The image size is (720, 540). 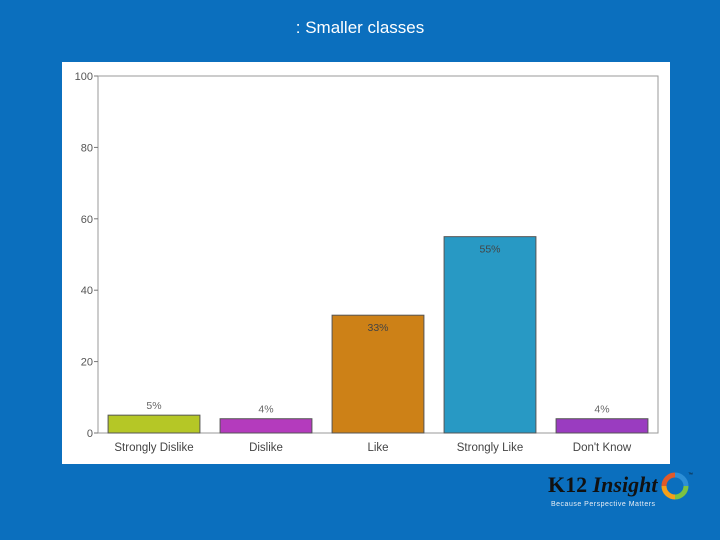 What do you see at coordinates (153, 448) in the screenshot?
I see `x-category-label: Strongly Dislike` at bounding box center [153, 448].